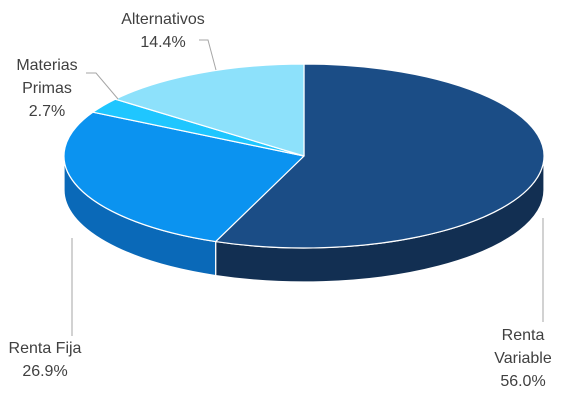 Image resolution: width=568 pixels, height=399 pixels. Describe the element at coordinates (44, 371) in the screenshot. I see `slice-percent-renta-fija: 26.9%` at that location.